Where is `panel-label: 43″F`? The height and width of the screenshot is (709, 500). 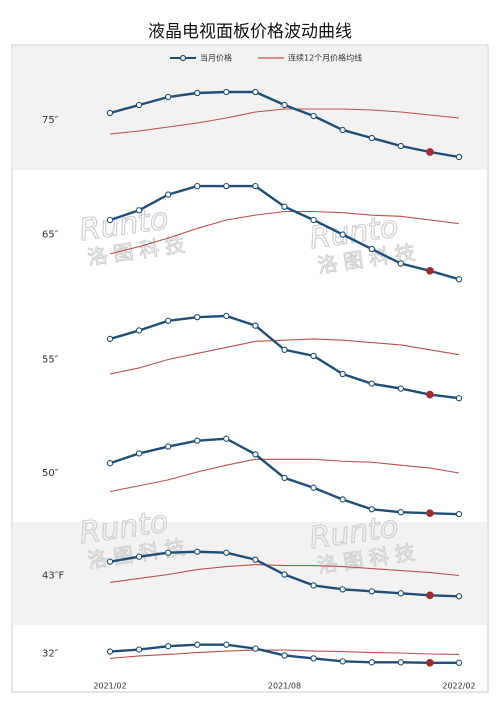
panel-label: 43″F is located at coordinates (53, 576).